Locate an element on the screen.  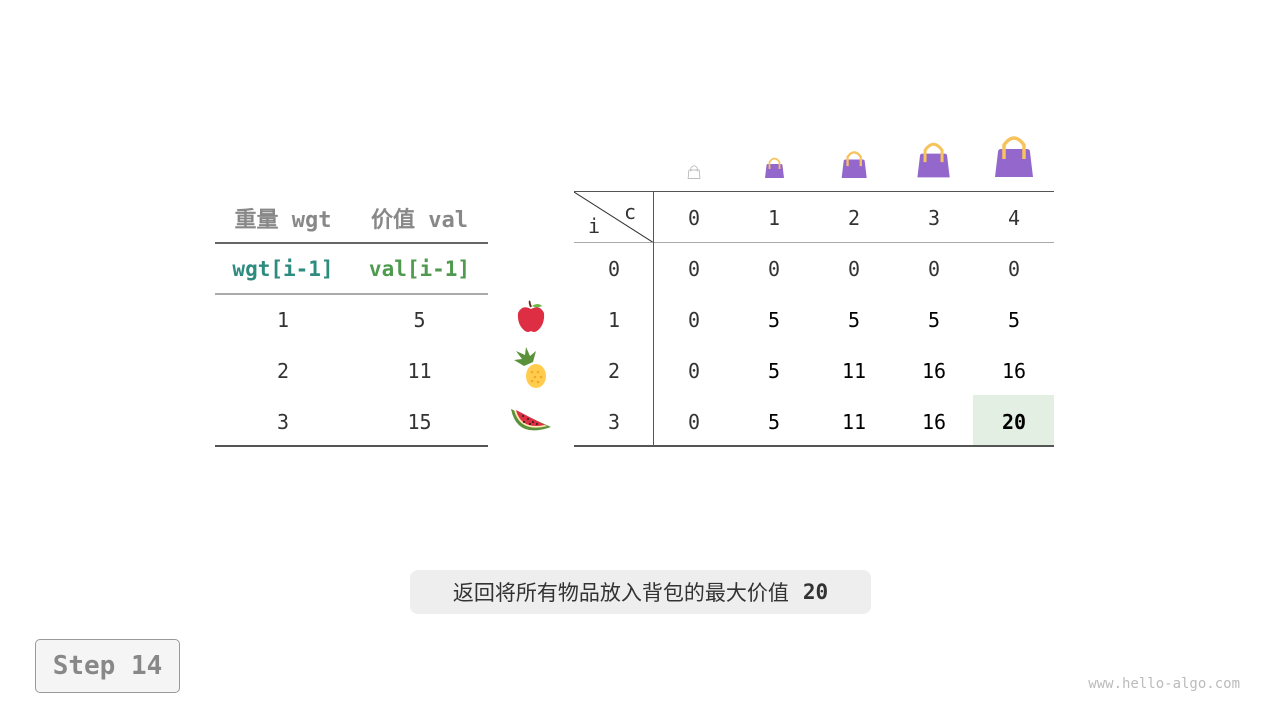
row-header: 0 is located at coordinates (614, 268).